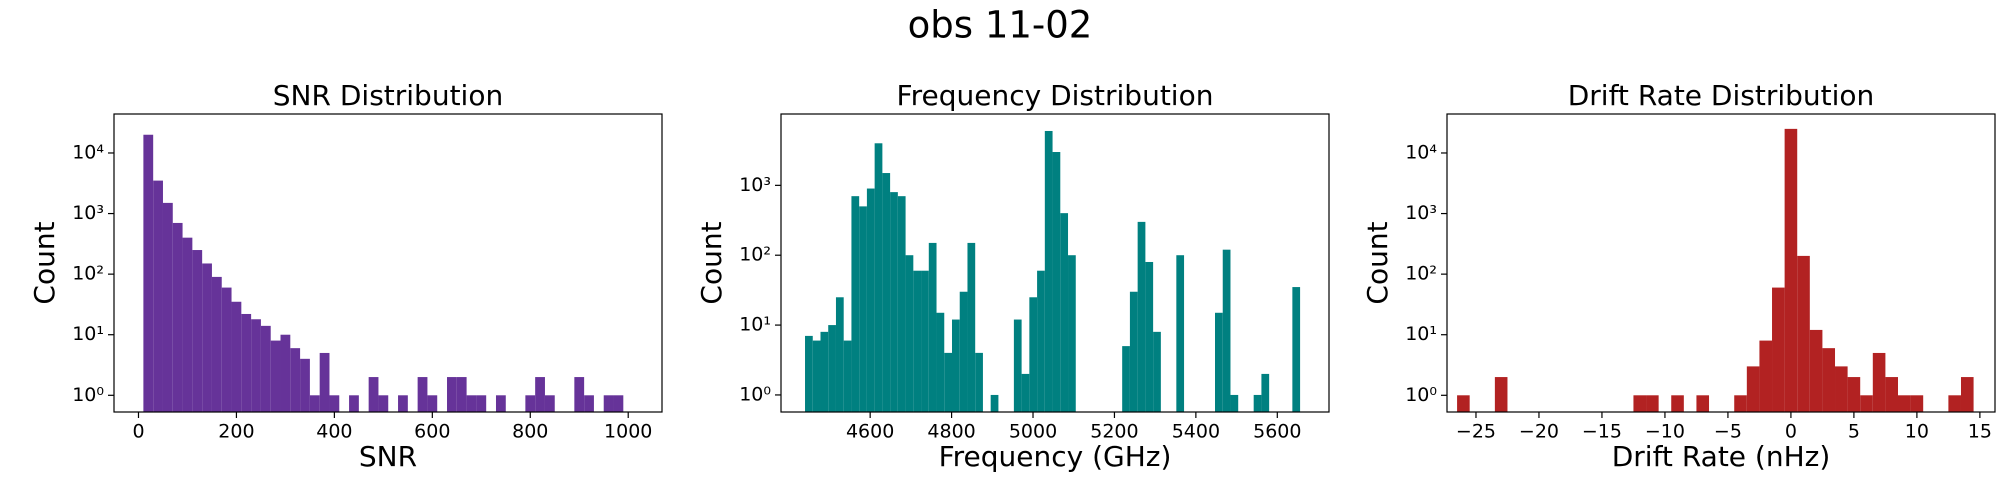 The image size is (2000, 500). What do you see at coordinates (1196, 432) in the screenshot?
I see `x-tick-label: 5400` at bounding box center [1196, 432].